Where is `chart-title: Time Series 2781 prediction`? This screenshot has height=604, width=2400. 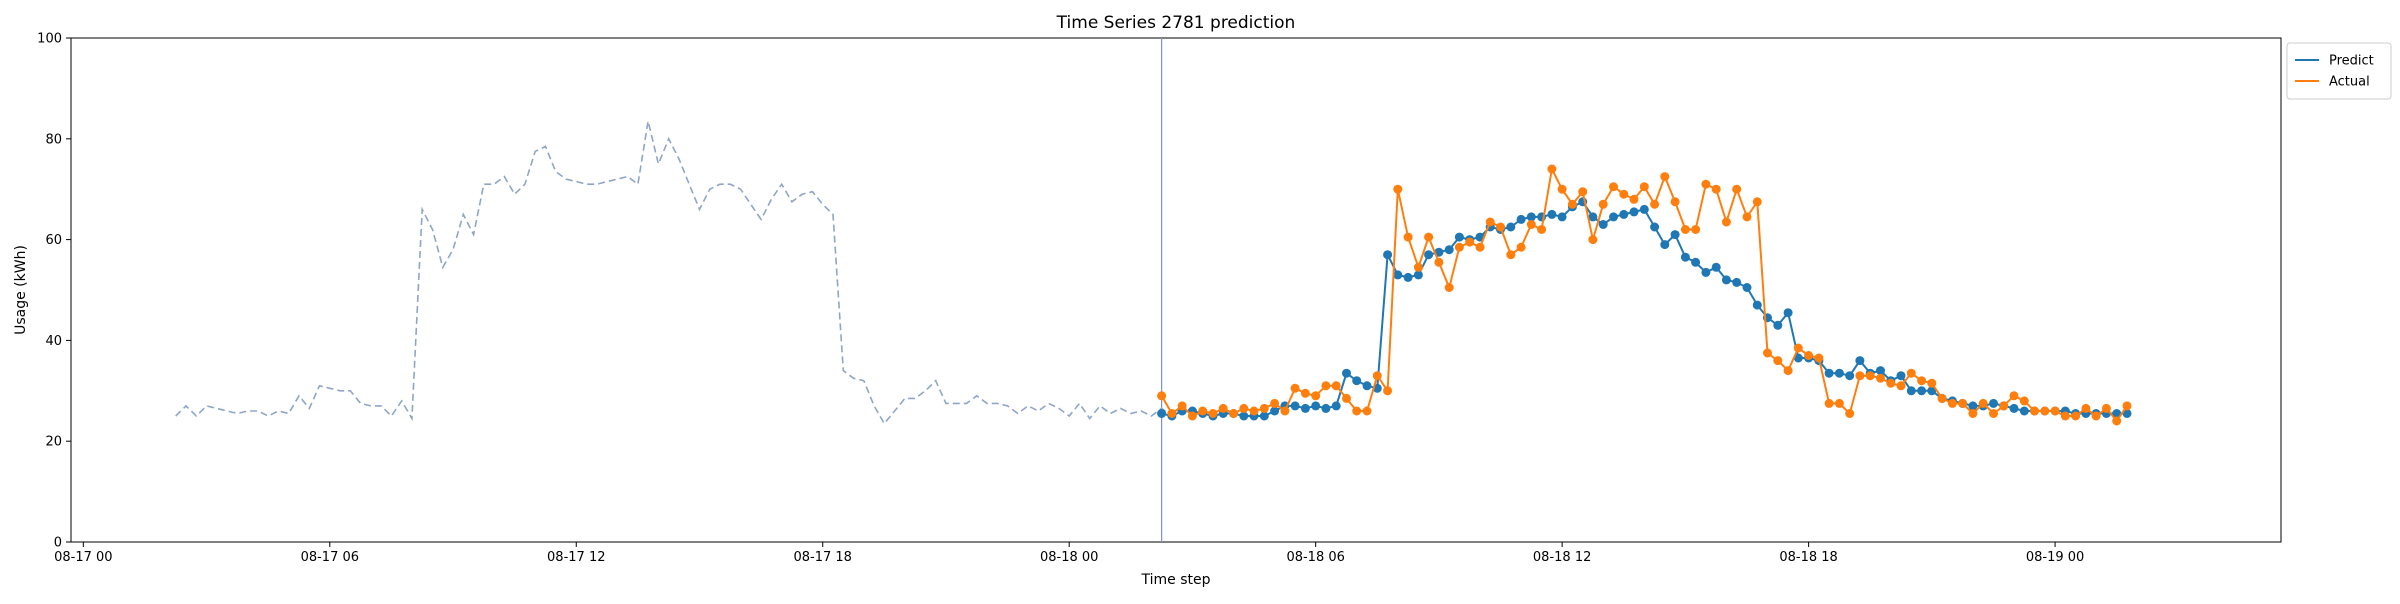 chart-title: Time Series 2781 prediction is located at coordinates (1176, 23).